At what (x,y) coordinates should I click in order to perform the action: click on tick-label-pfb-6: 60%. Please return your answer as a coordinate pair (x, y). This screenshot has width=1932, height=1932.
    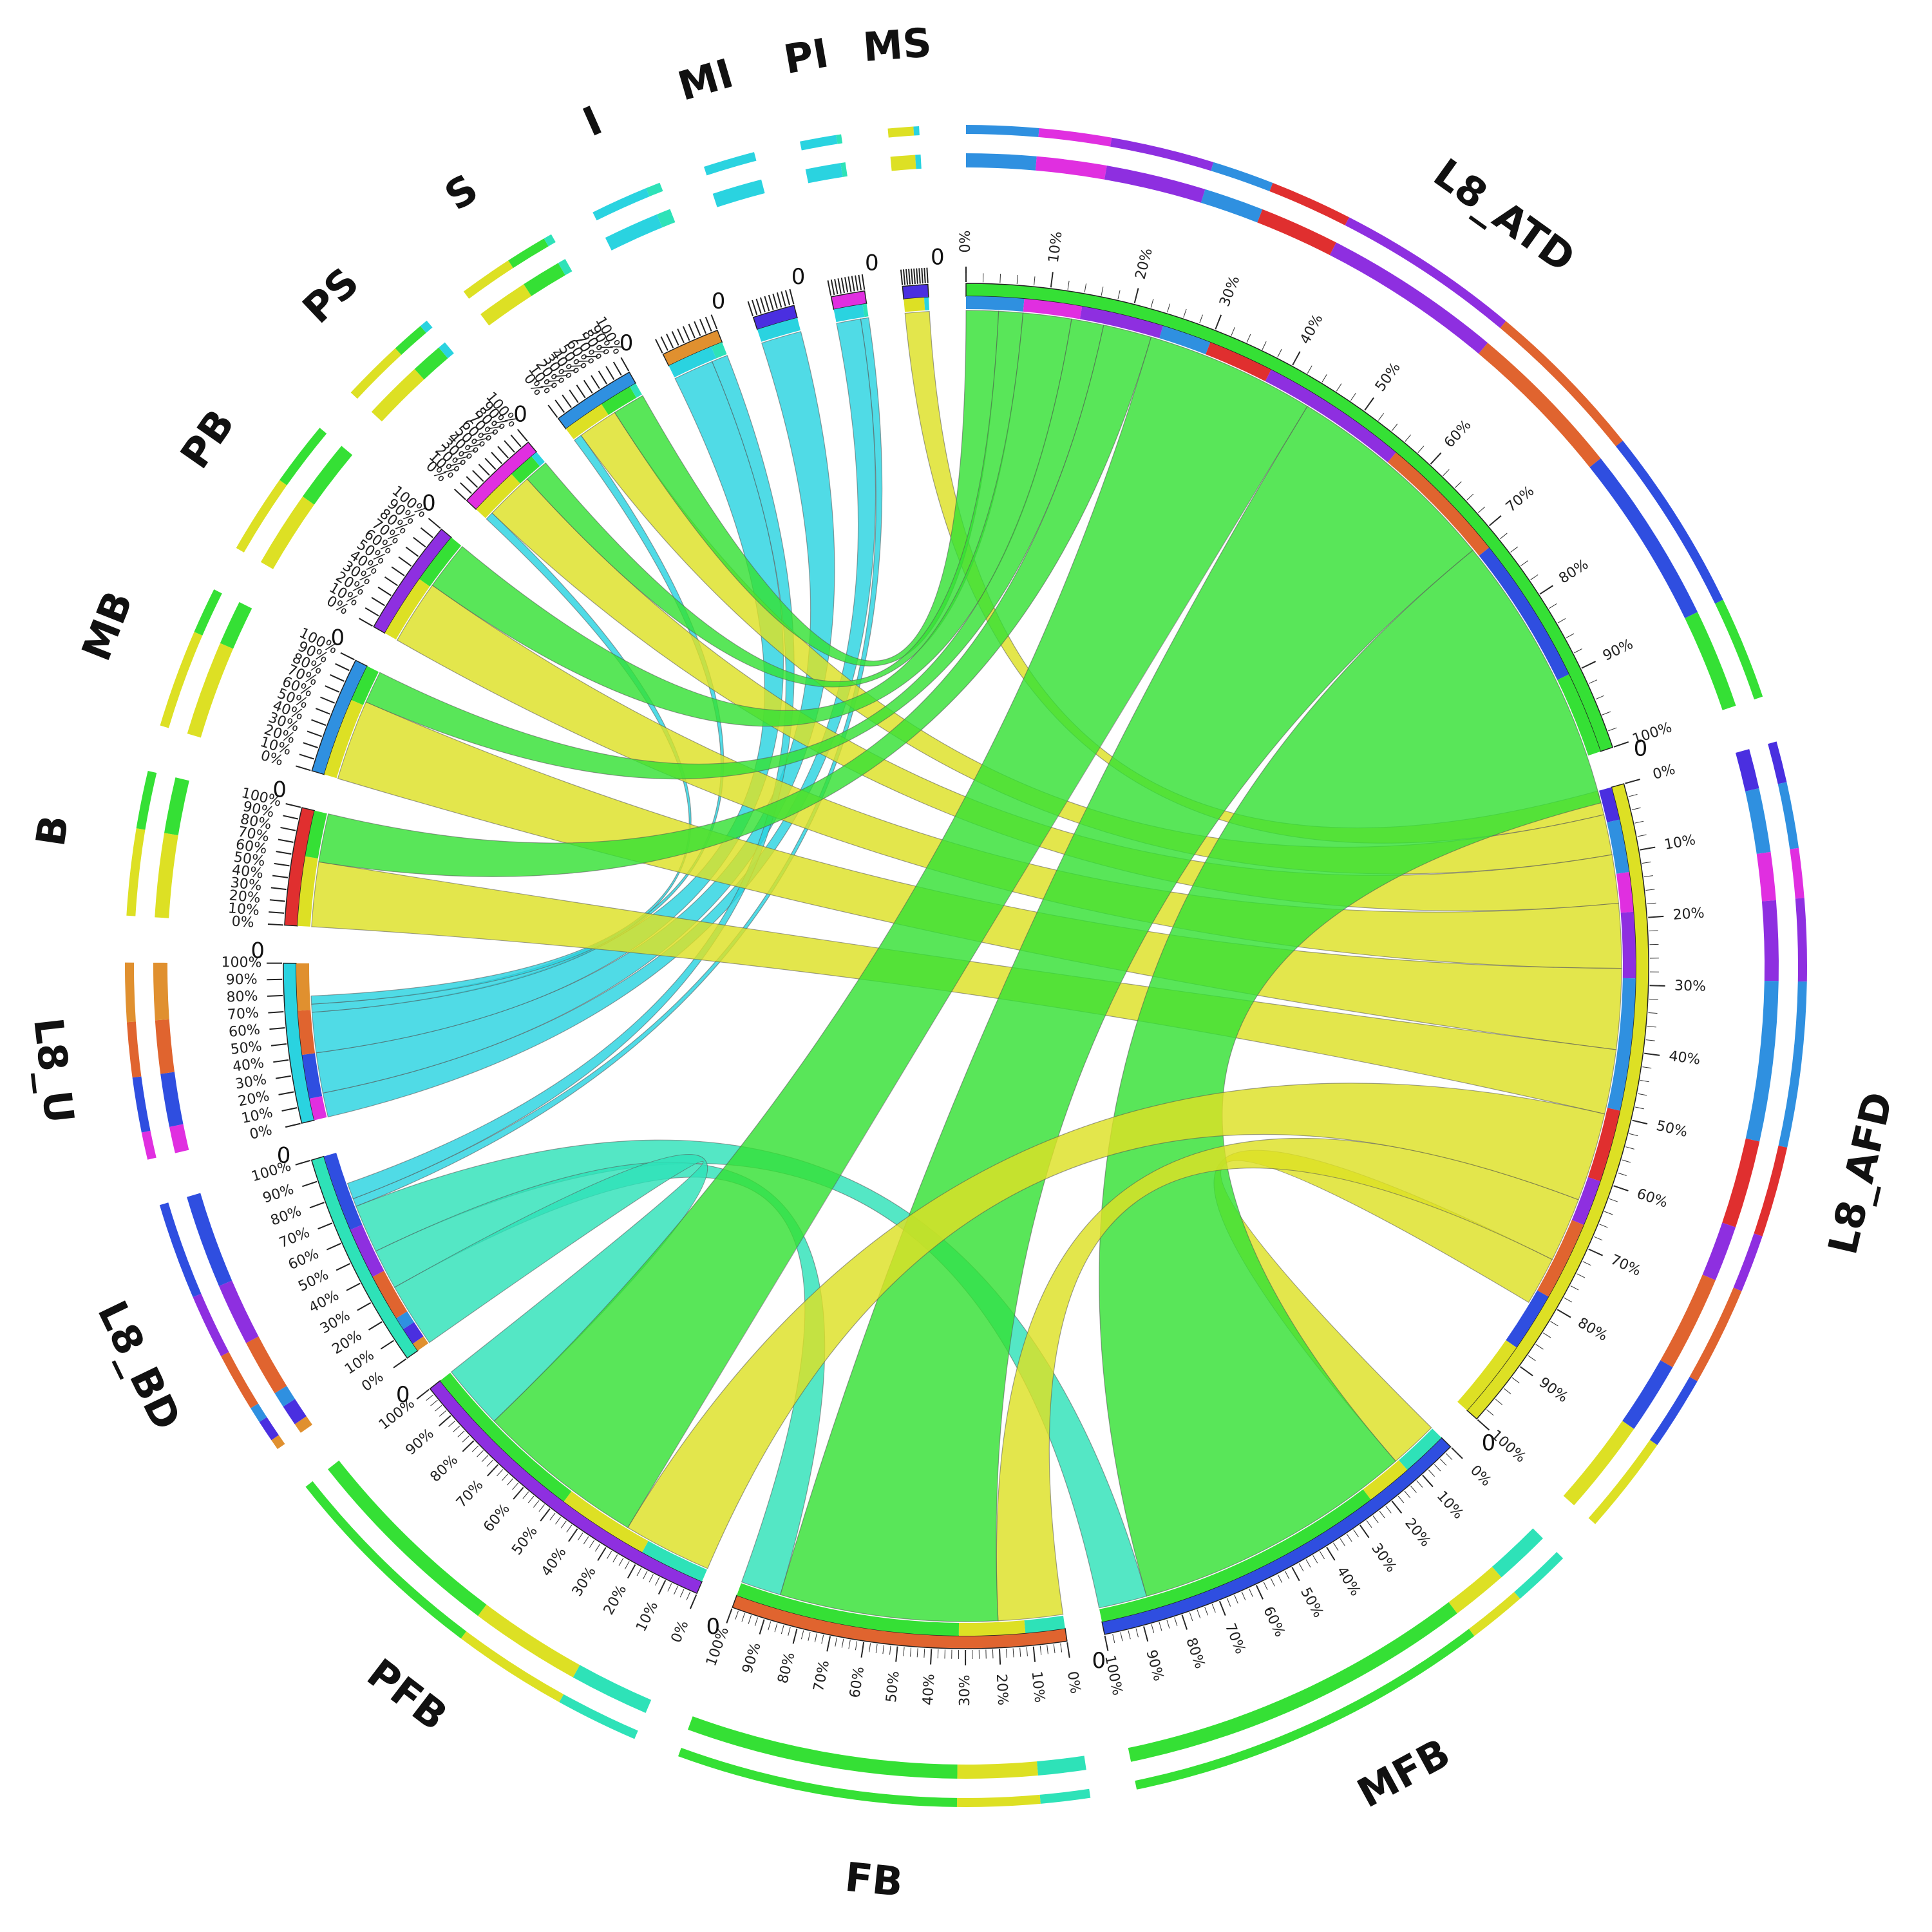
    Looking at the image, I should click on (496, 1518).